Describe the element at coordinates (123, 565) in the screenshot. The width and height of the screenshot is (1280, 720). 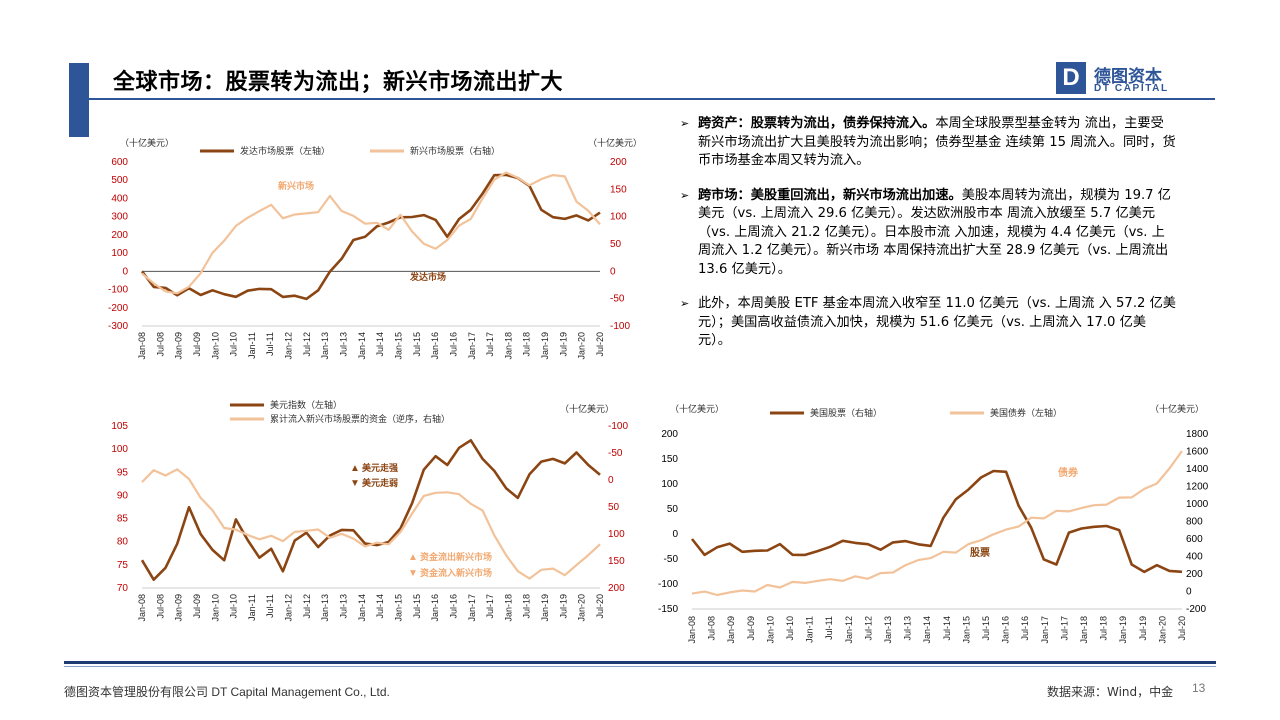
I see `y-left-tick-label: 75` at that location.